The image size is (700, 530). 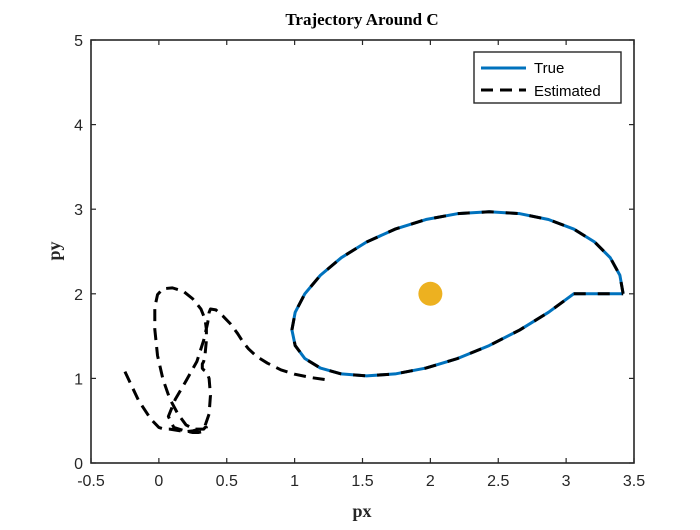 I want to click on chart-title: Trajectory Around C, so click(x=361, y=19).